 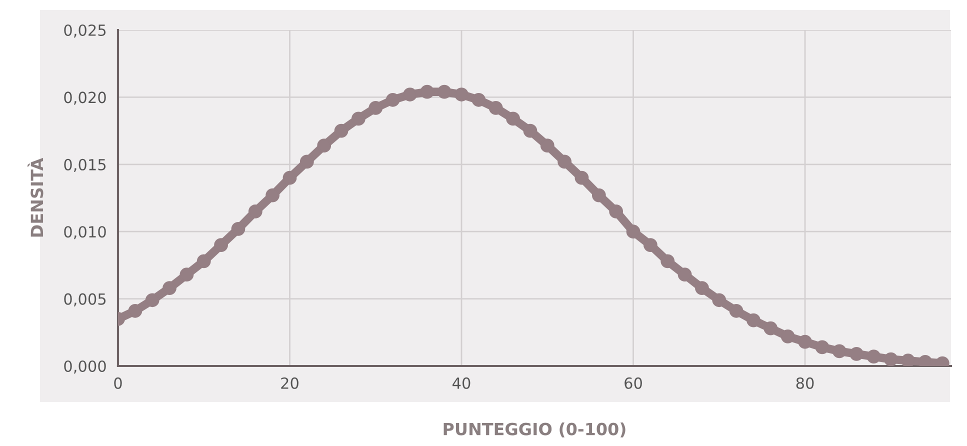 What do you see at coordinates (805, 383) in the screenshot?
I see `x-tick-label: 80` at bounding box center [805, 383].